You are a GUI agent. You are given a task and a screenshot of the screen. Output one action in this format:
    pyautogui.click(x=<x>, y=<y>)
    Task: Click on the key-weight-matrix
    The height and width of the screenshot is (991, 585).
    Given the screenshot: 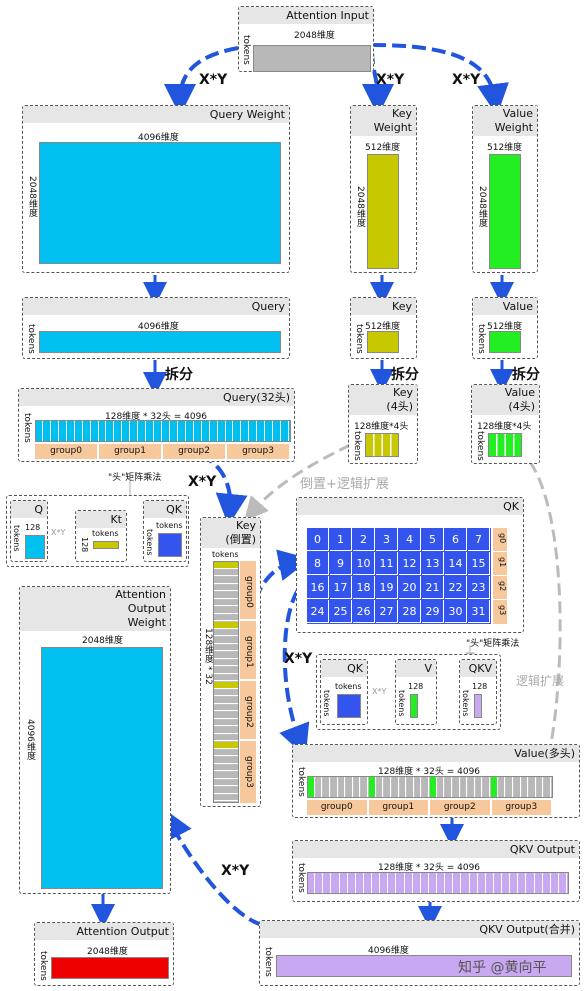 What is the action you would take?
    pyautogui.click(x=383, y=211)
    